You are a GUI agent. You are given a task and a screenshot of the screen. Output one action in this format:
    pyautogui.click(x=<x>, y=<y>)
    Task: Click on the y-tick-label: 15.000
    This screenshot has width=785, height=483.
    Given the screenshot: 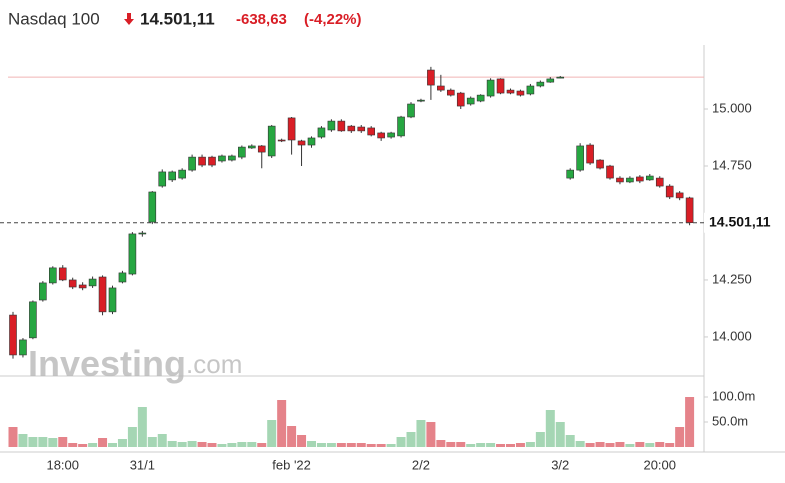 What is the action you would take?
    pyautogui.click(x=732, y=107)
    